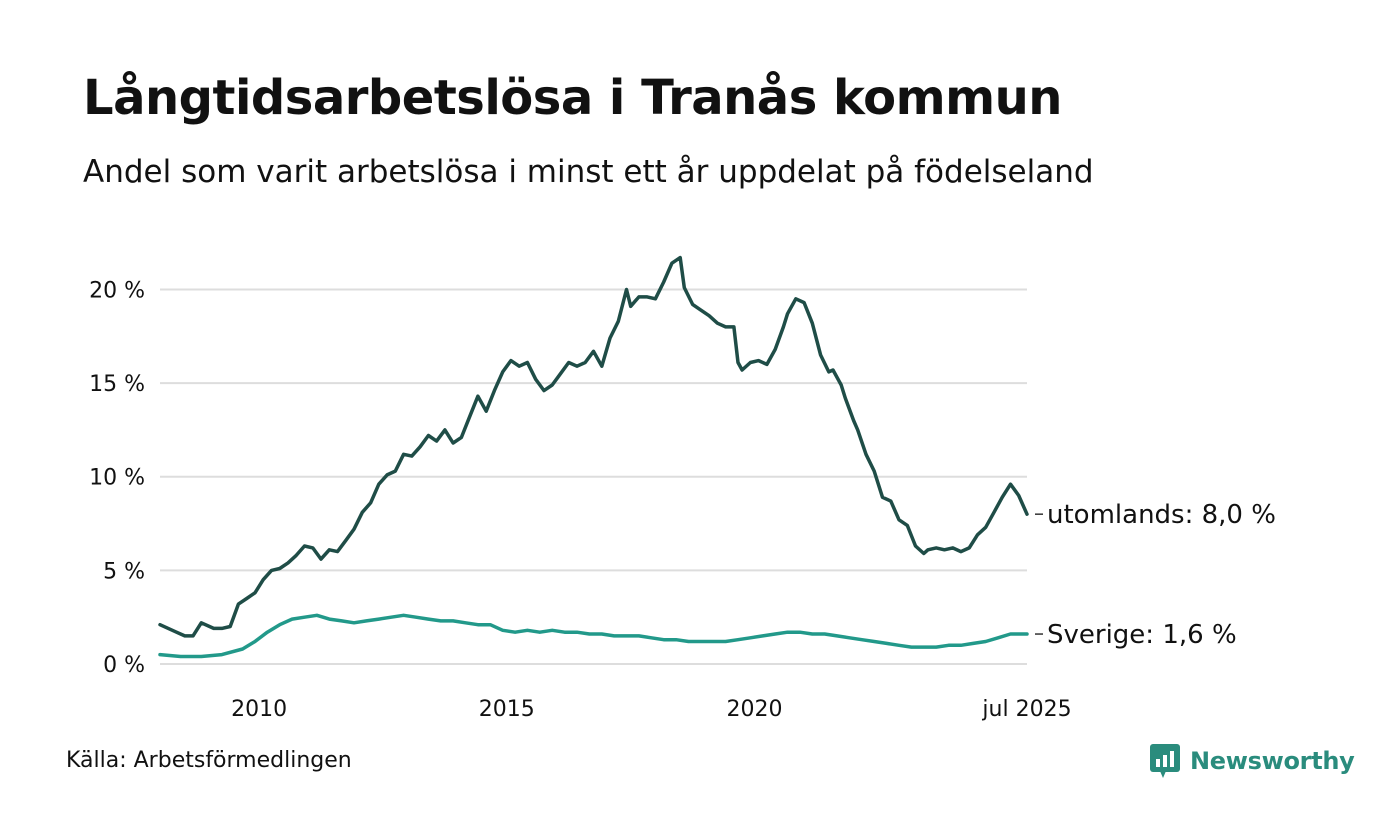  I want to click on y-tick-label: 20 %, so click(117, 290).